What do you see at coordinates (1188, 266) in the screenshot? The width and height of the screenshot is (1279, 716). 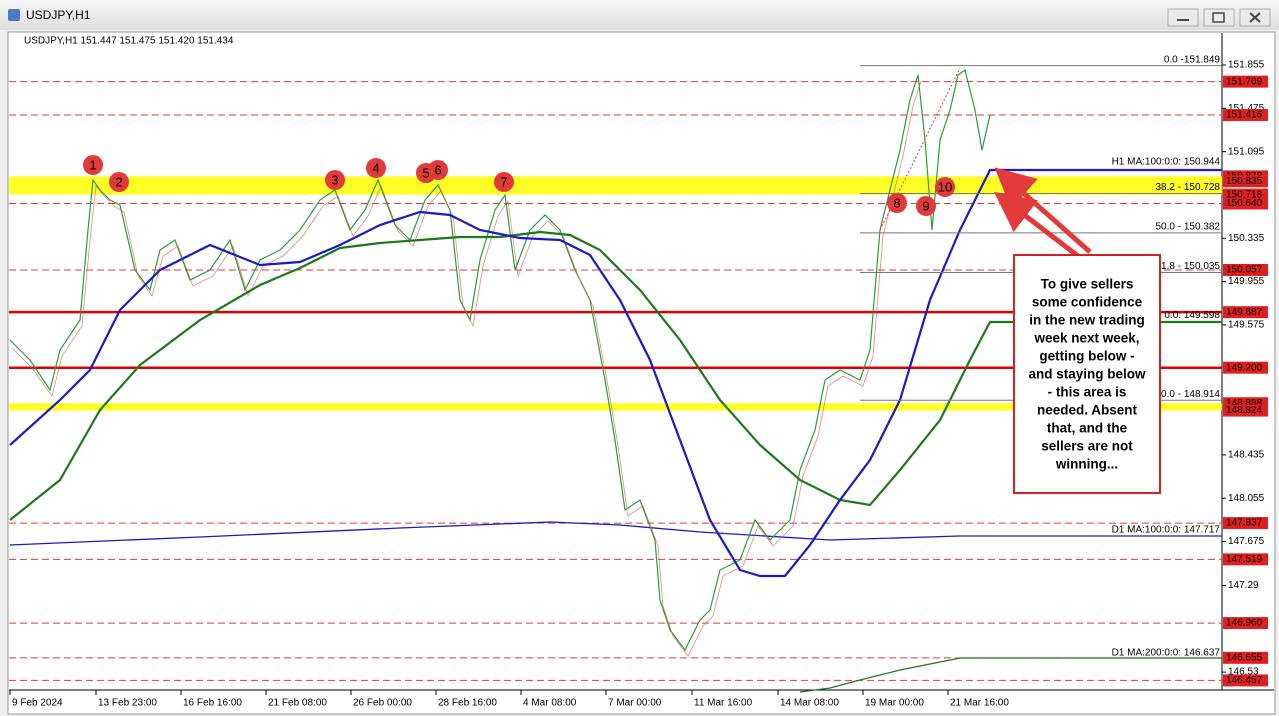 I see `fib-label: 61.8 - 150.035` at bounding box center [1188, 266].